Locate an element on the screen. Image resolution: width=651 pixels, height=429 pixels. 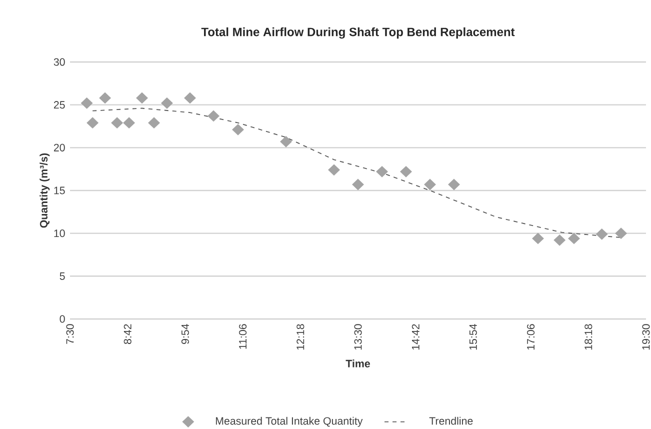
chart-title: Total Mine Airflow During Shaft Top Bend Replacement is located at coordinates (358, 33).